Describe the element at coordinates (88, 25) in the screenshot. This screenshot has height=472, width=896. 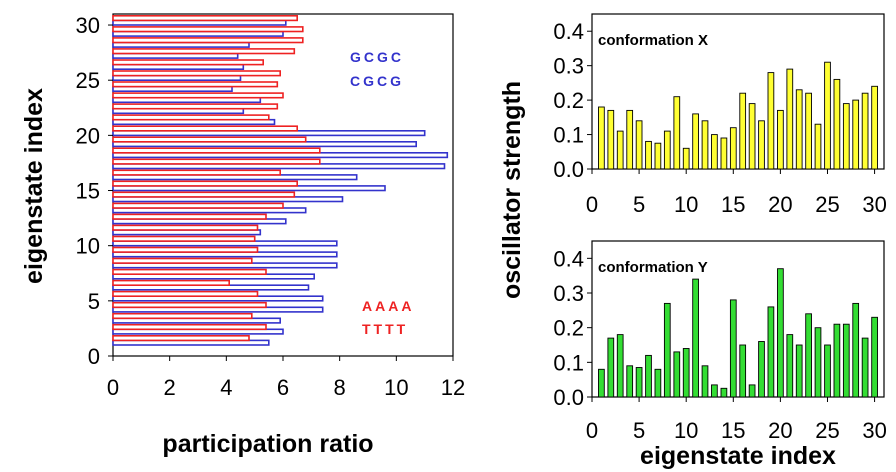
I see `y-tick-label: 30` at that location.